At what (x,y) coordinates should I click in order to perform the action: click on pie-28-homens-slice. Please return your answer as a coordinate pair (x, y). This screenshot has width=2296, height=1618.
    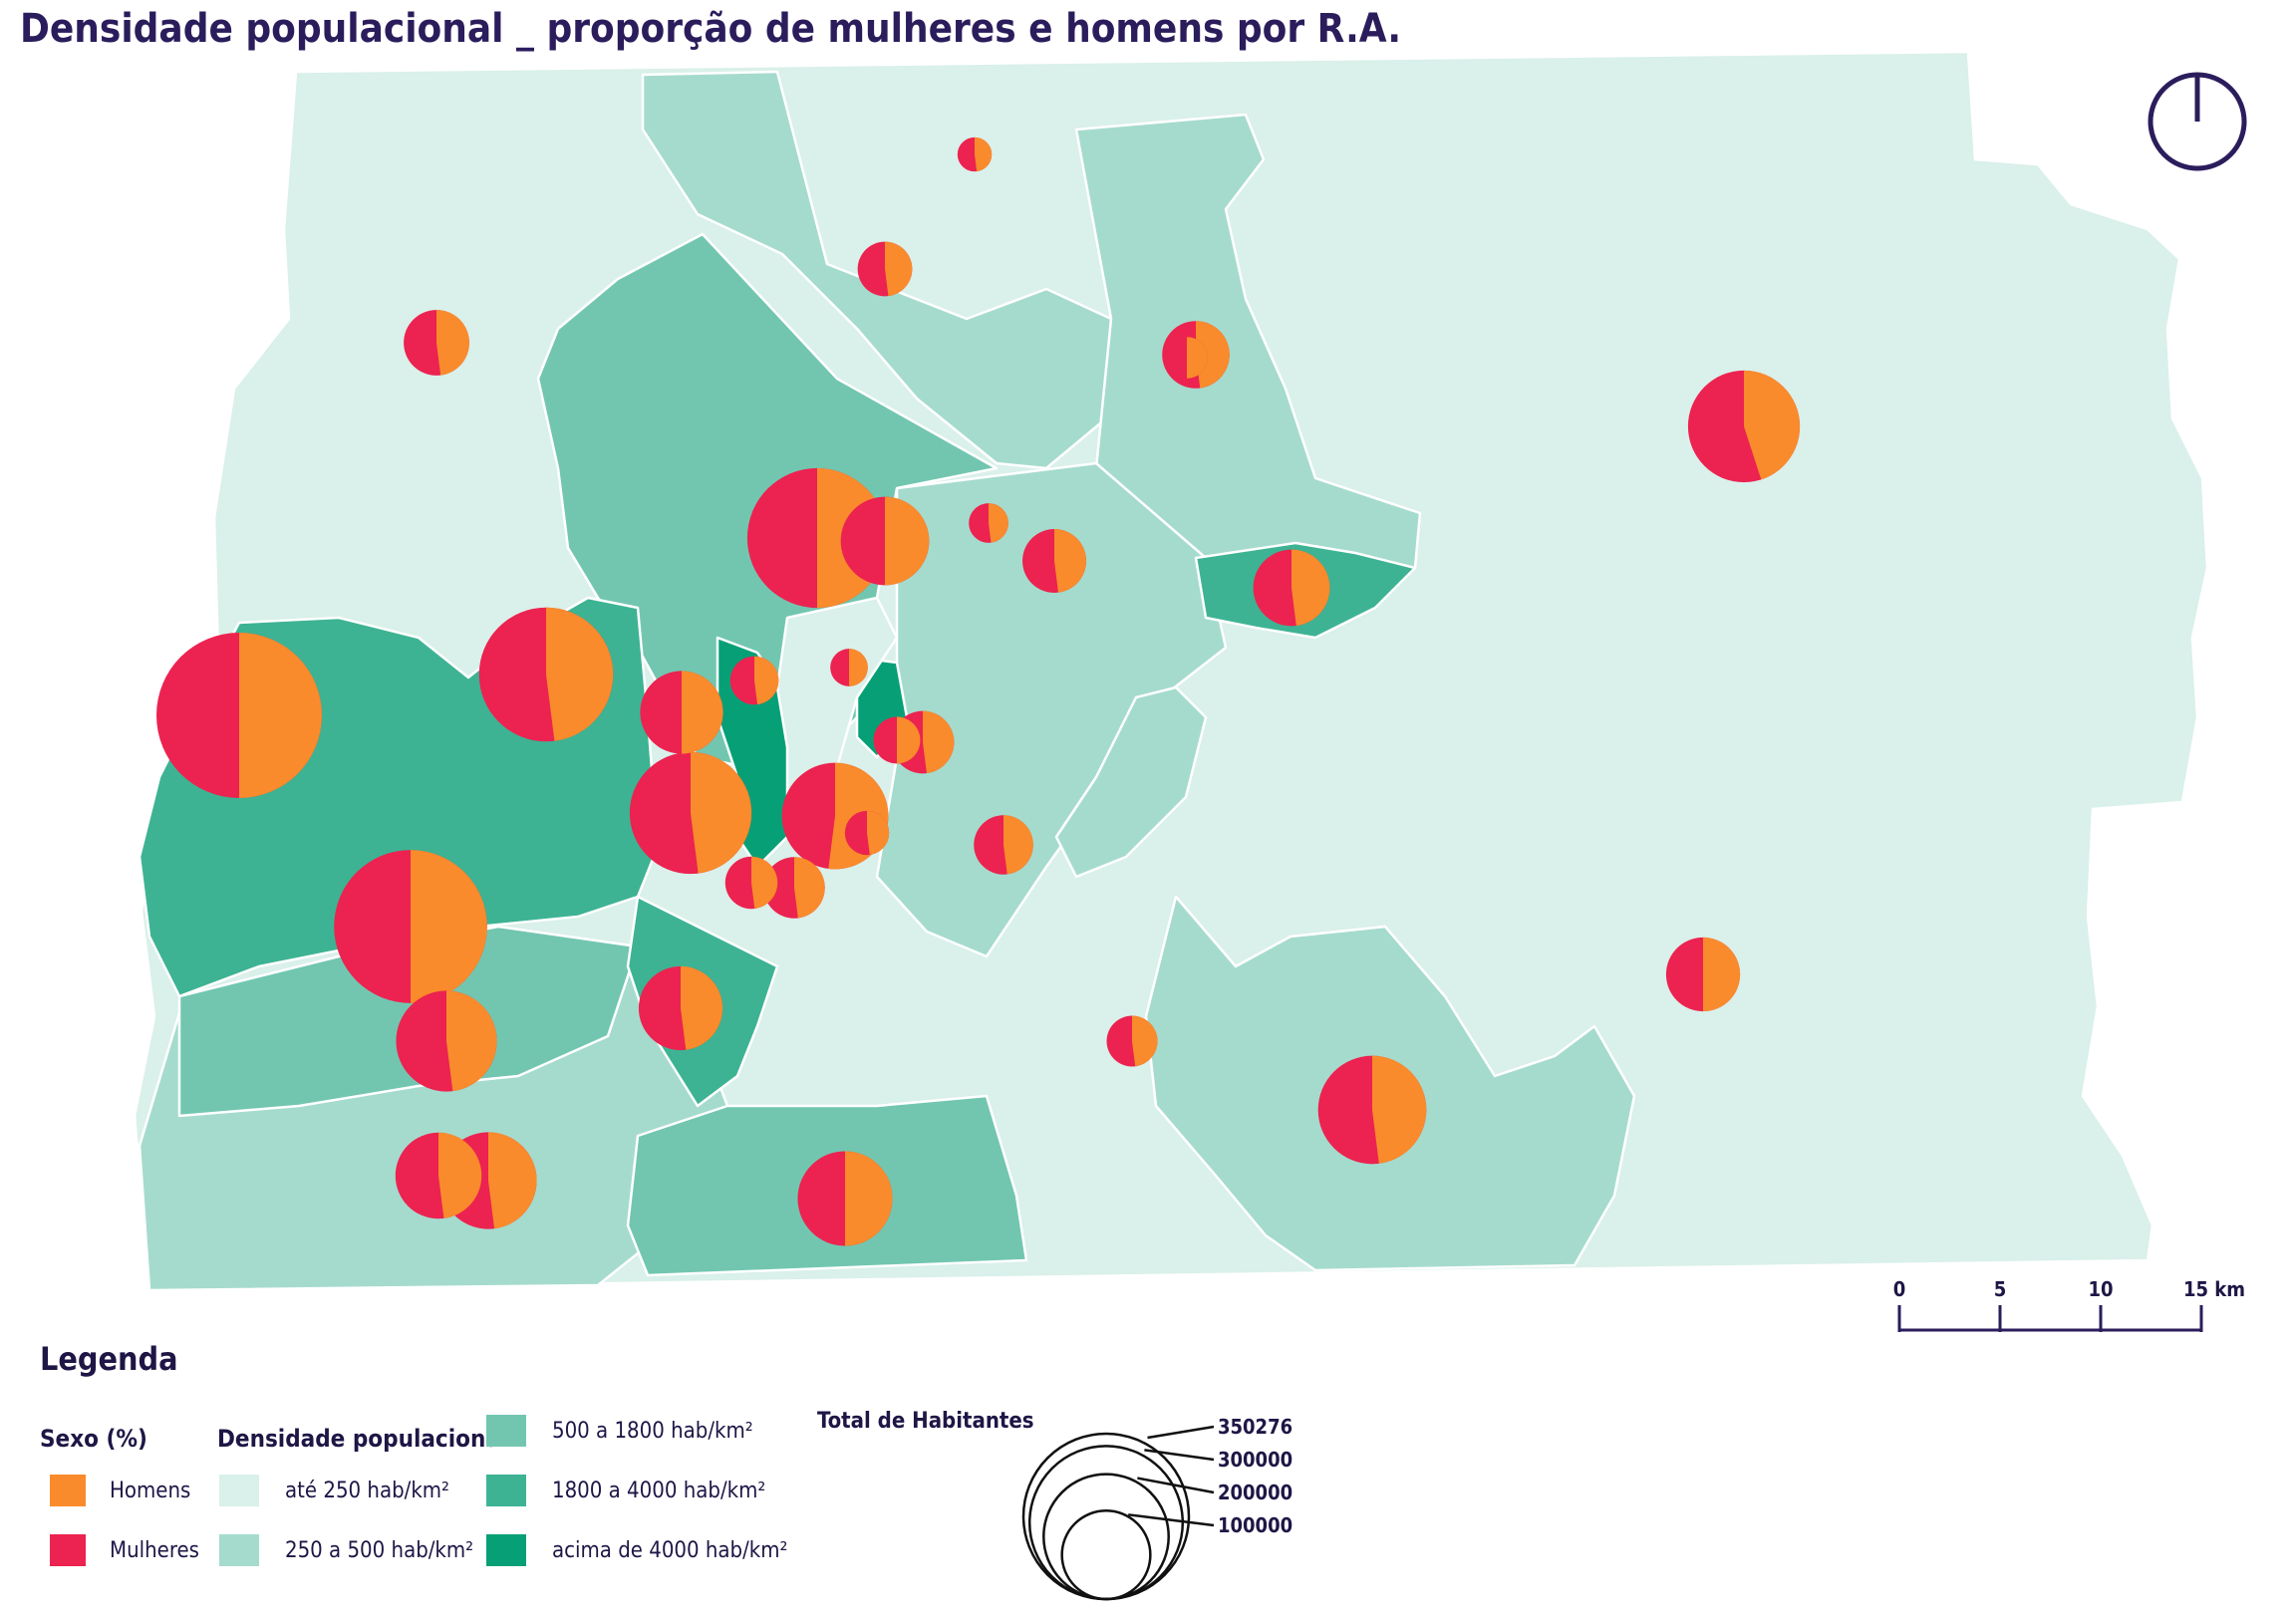
    Looking at the image, I should click on (909, 740).